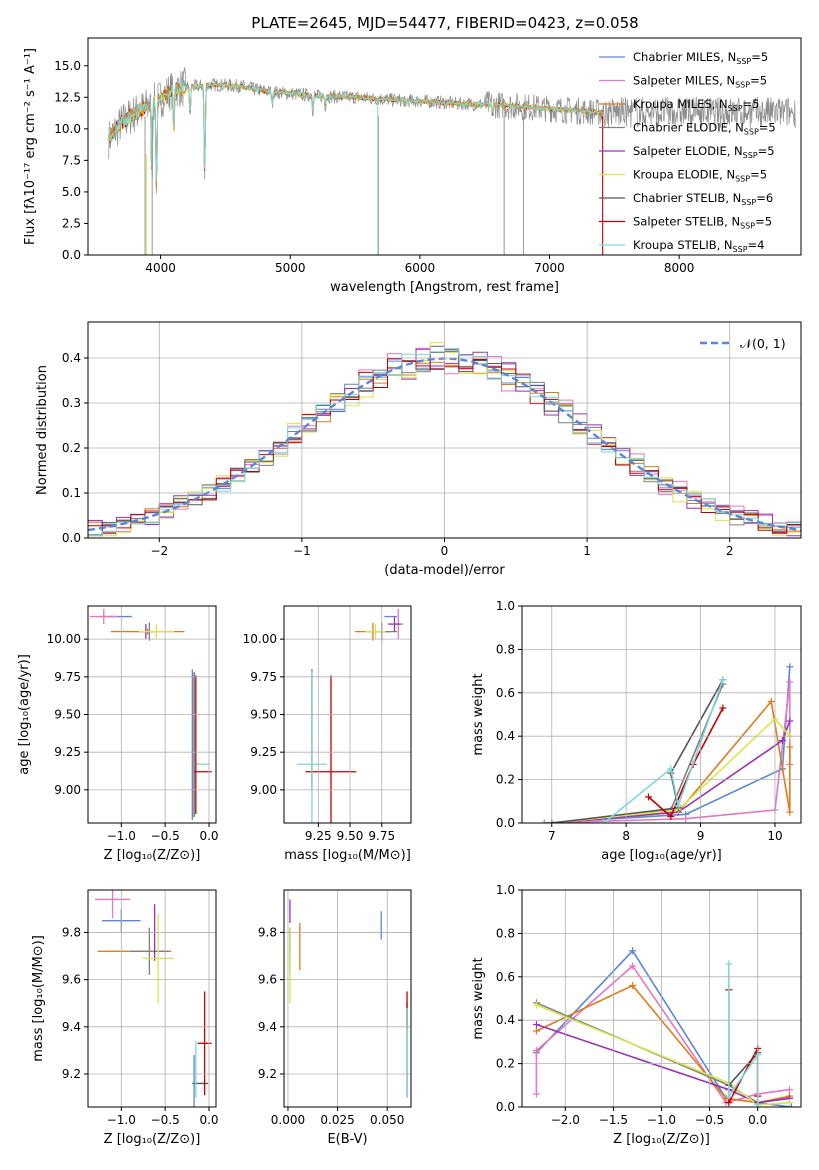  I want to click on legend-count: =6, so click(764, 198).